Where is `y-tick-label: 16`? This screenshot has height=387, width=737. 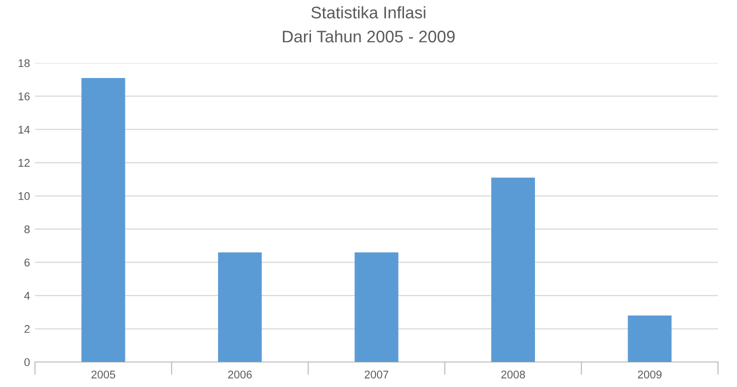 y-tick-label: 16 is located at coordinates (24, 96).